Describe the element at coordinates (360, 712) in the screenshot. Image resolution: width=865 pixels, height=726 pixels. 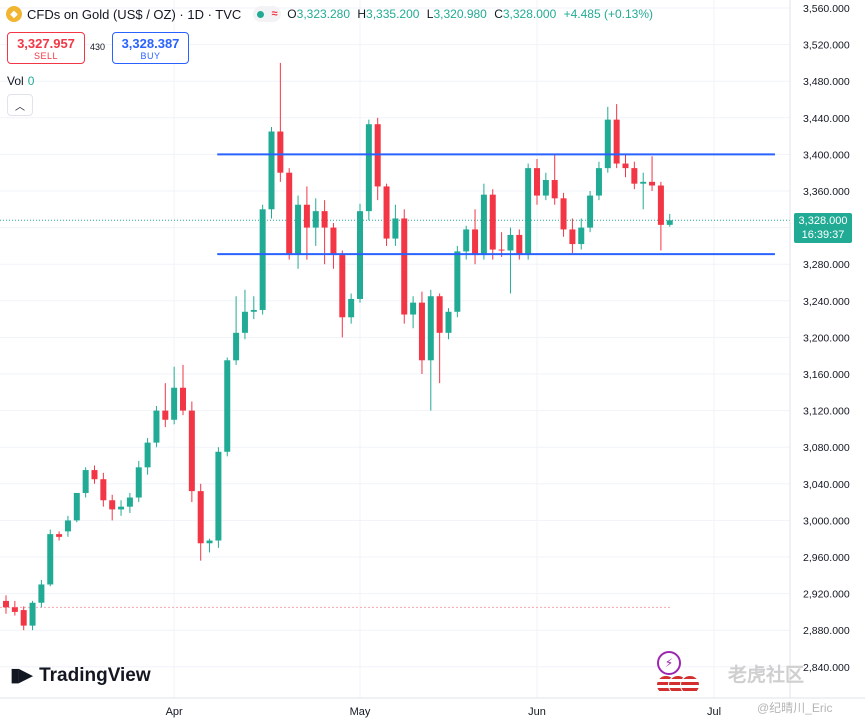
I see `x-tick-label: May` at that location.